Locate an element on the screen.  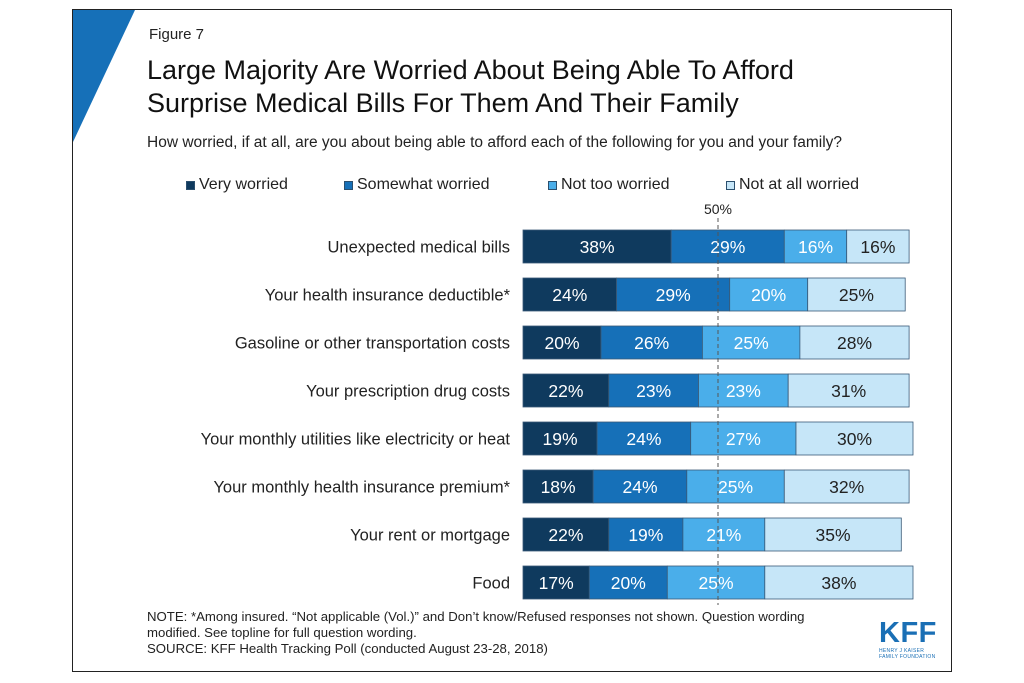
data-label-not-at-all-worried: 31% is located at coordinates (848, 391).